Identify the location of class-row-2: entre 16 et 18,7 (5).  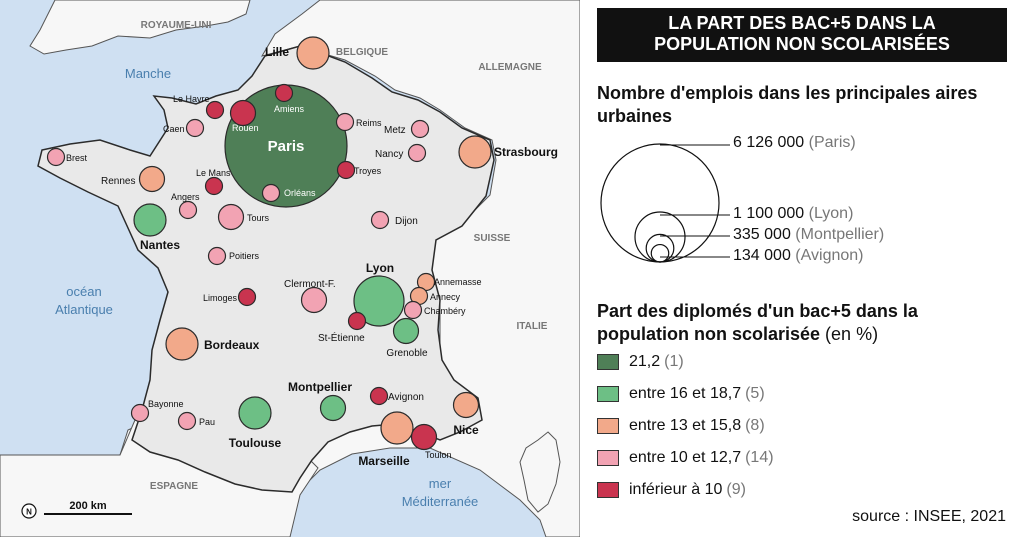
(681, 394).